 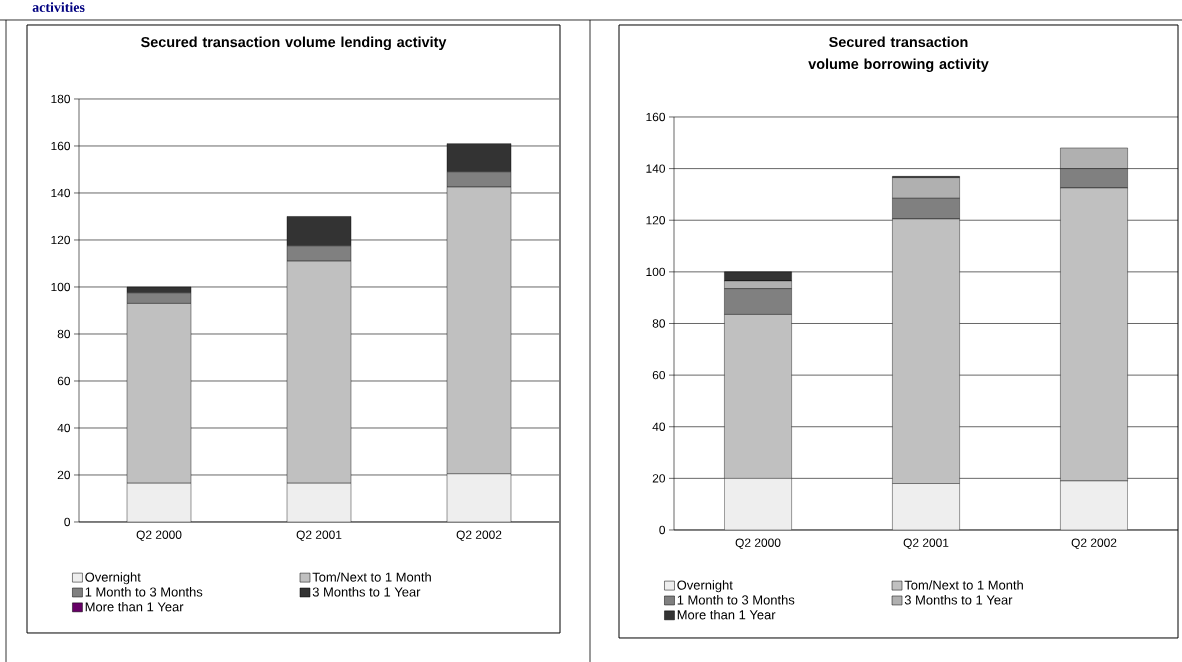 What do you see at coordinates (61, 99) in the screenshot?
I see `y-tick-label: 180` at bounding box center [61, 99].